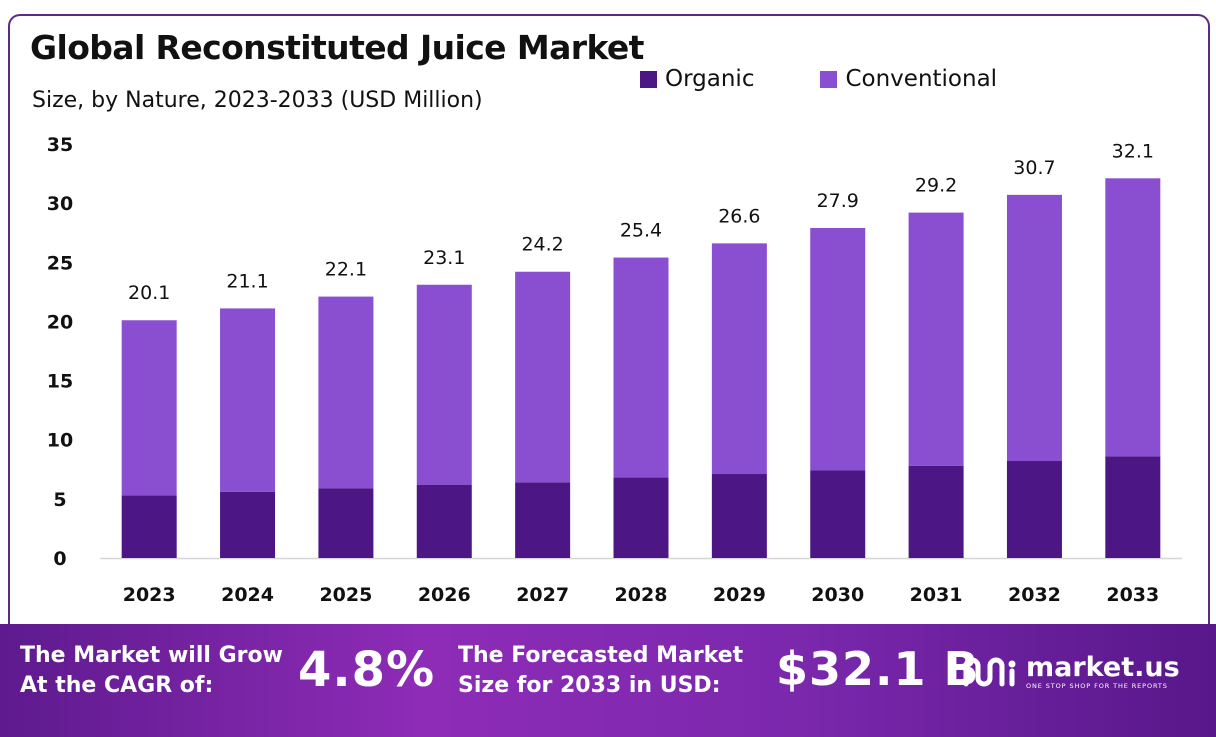 Image resolution: width=1216 pixels, height=737 pixels. What do you see at coordinates (149, 408) in the screenshot?
I see `bar-conventional-2023` at bounding box center [149, 408].